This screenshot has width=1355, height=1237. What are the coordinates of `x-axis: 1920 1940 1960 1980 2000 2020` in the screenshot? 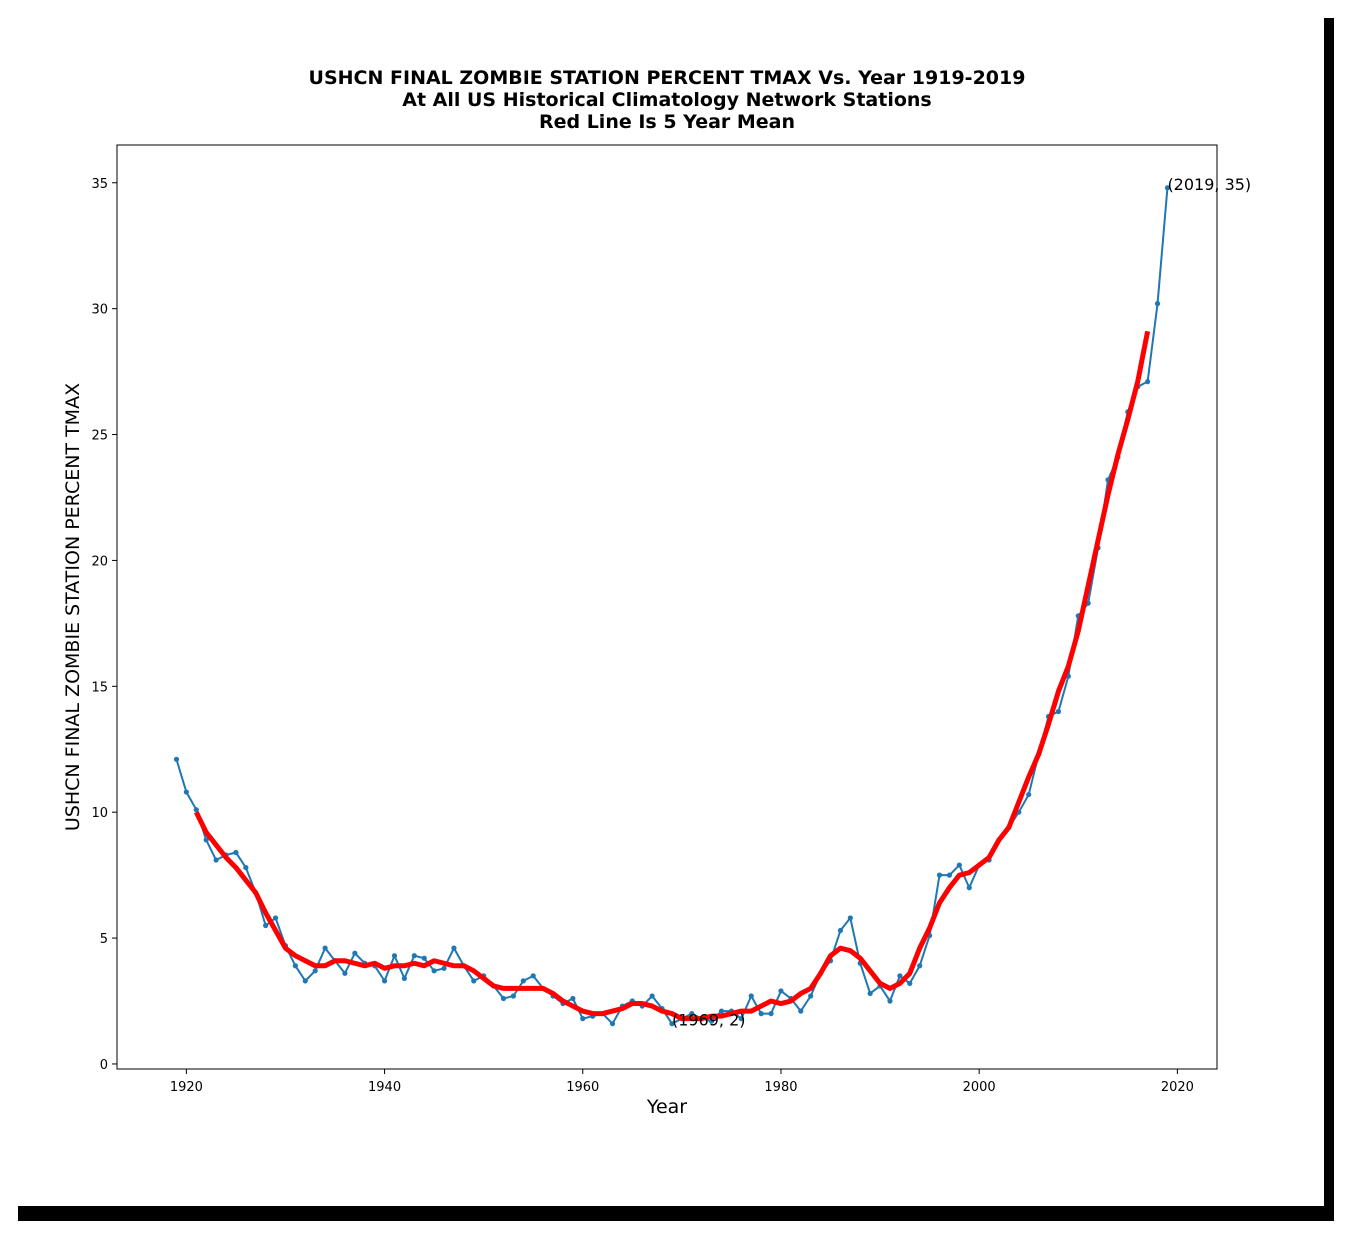 It's located at (682, 1082).